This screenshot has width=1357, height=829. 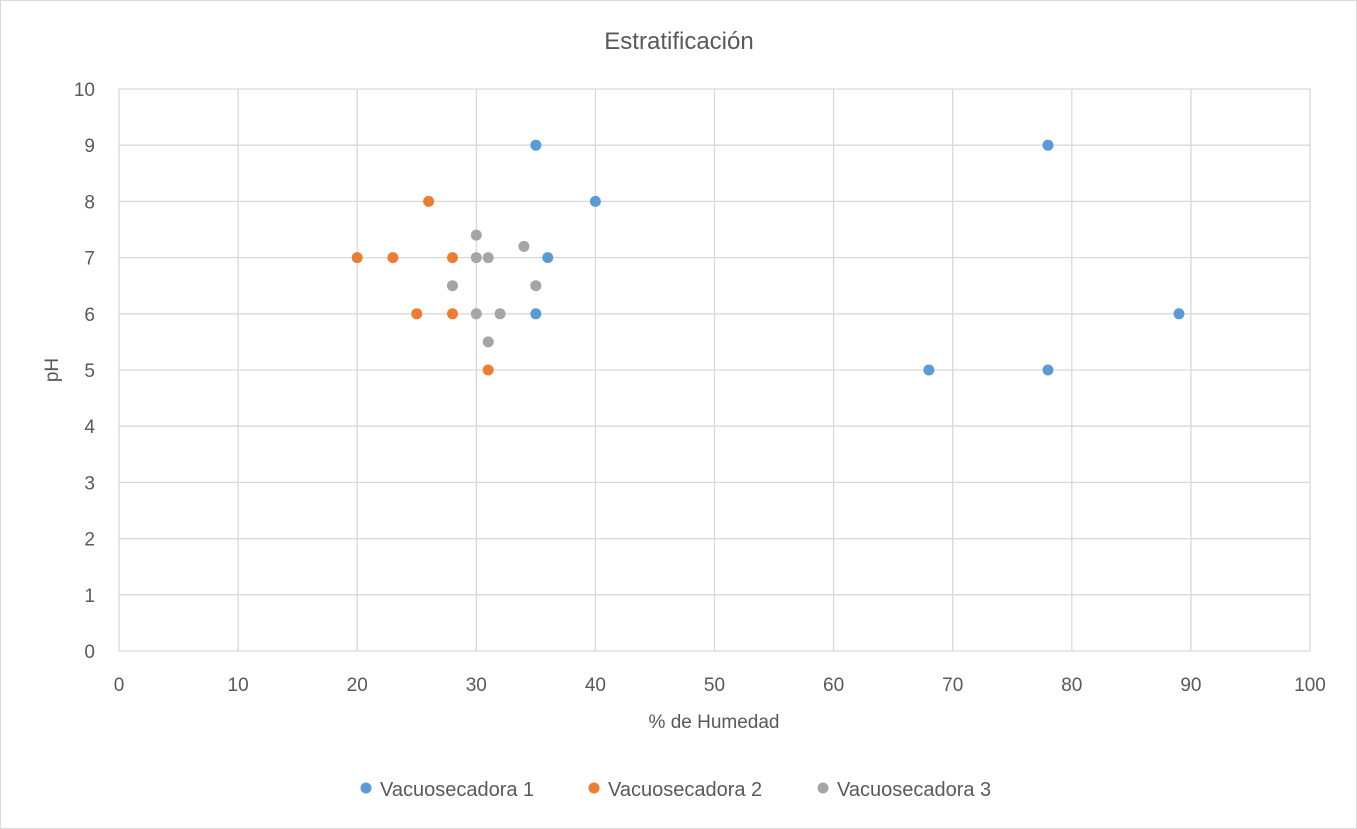 What do you see at coordinates (89, 202) in the screenshot?
I see `y-tick-label: 8` at bounding box center [89, 202].